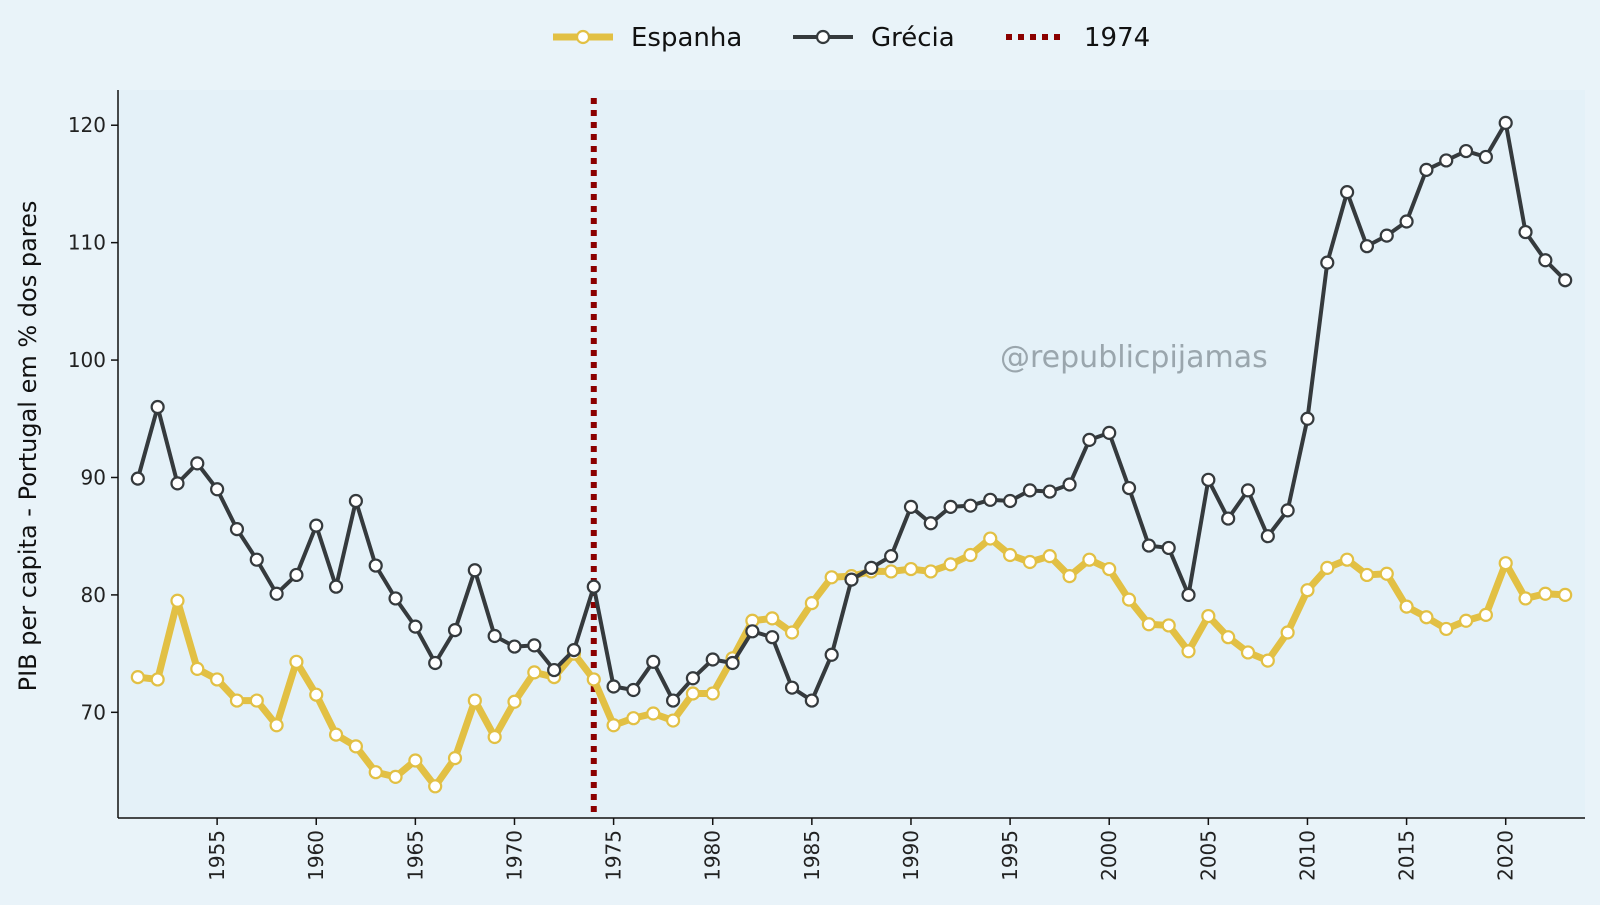 The width and height of the screenshot is (1600, 905). What do you see at coordinates (474, 570) in the screenshot?
I see `point-1-1968` at bounding box center [474, 570].